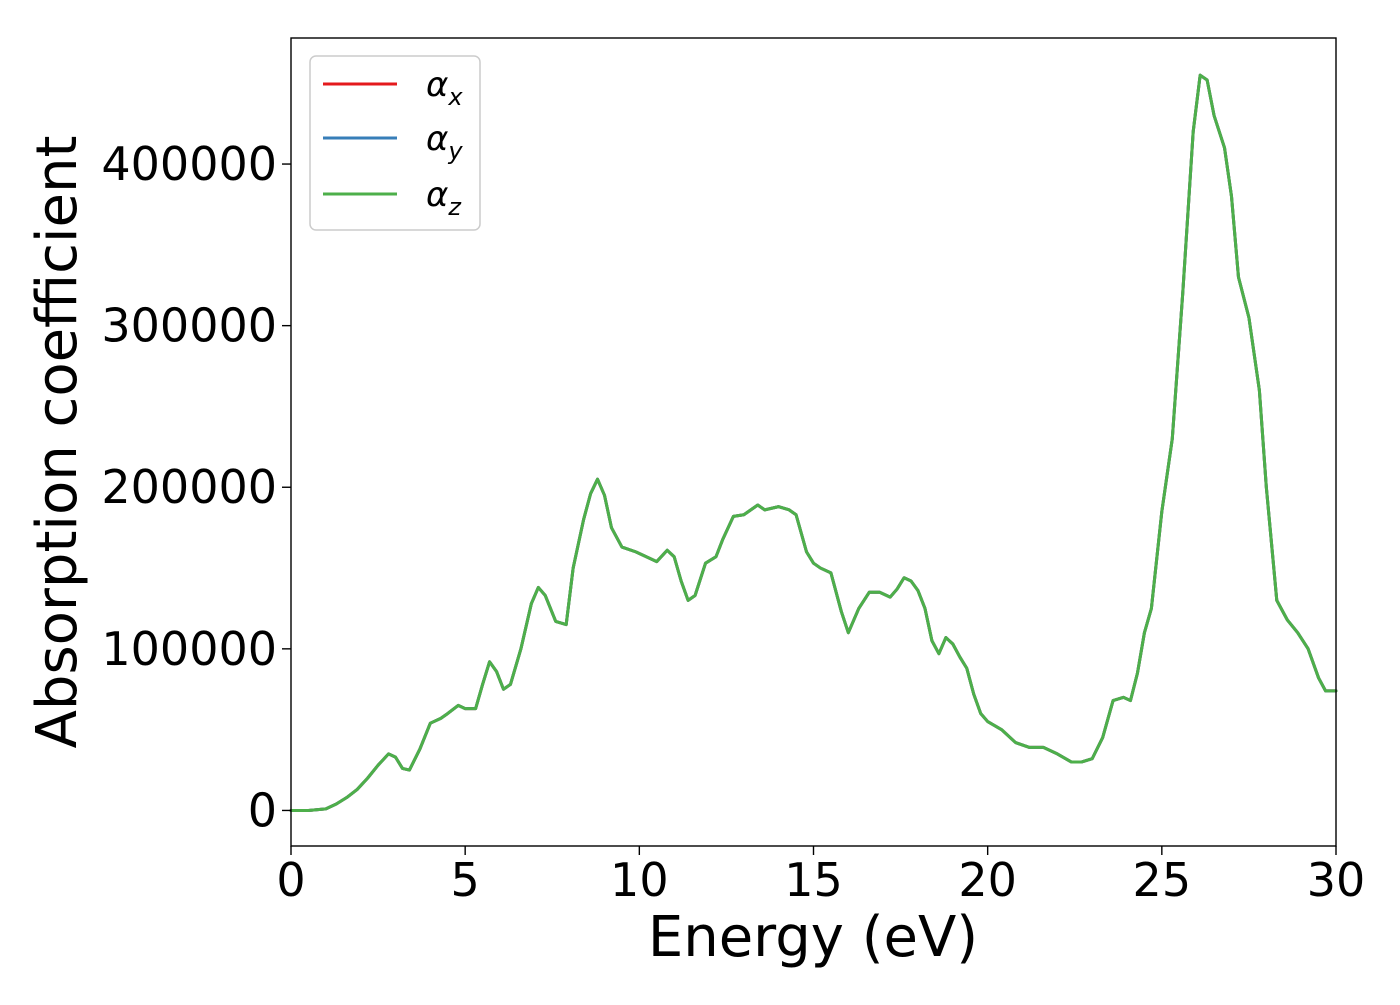 The image size is (1400, 1005). Describe the element at coordinates (189, 649) in the screenshot. I see `y-tick-label: 100000` at that location.